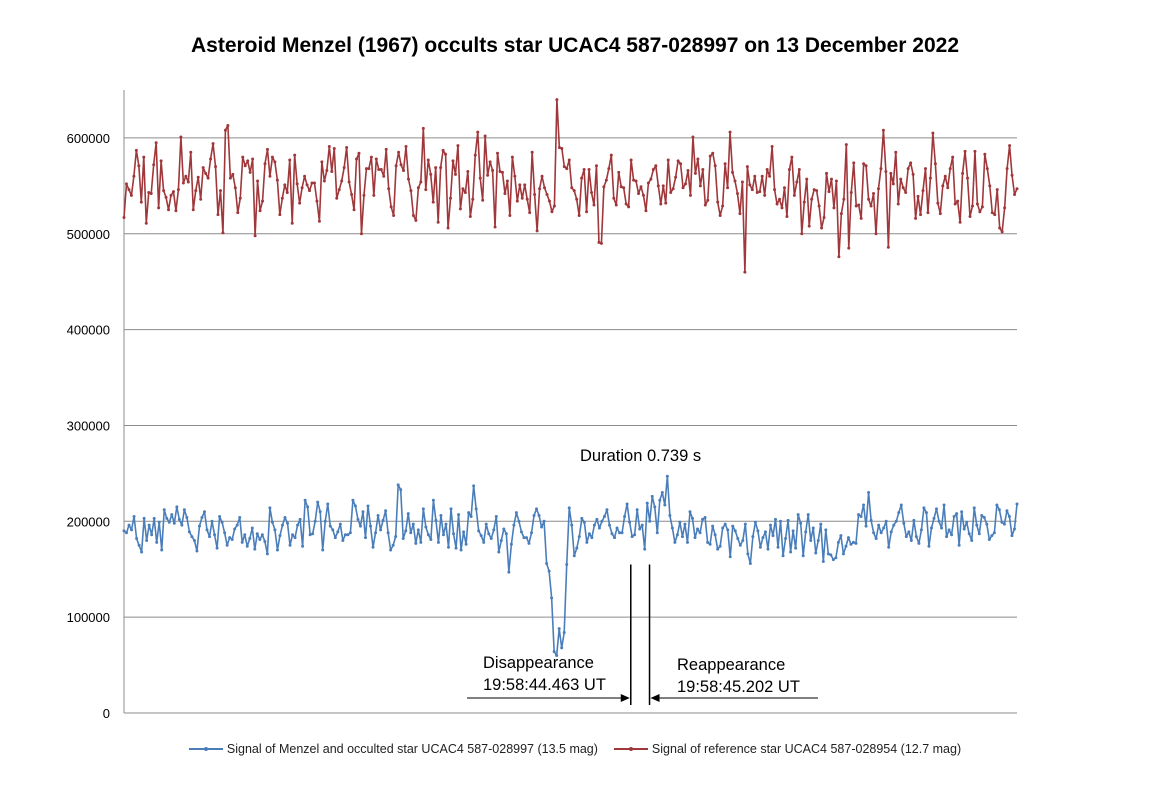 This screenshot has width=1150, height=808. I want to click on duration-annotation: Duration 0.739 s, so click(641, 456).